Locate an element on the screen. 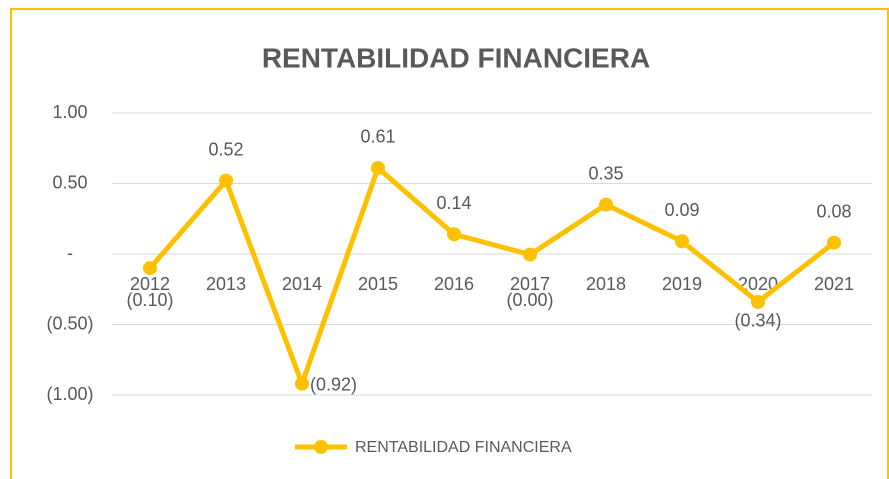 Image resolution: width=889 pixels, height=479 pixels. data-label: 0.35 is located at coordinates (605, 173).